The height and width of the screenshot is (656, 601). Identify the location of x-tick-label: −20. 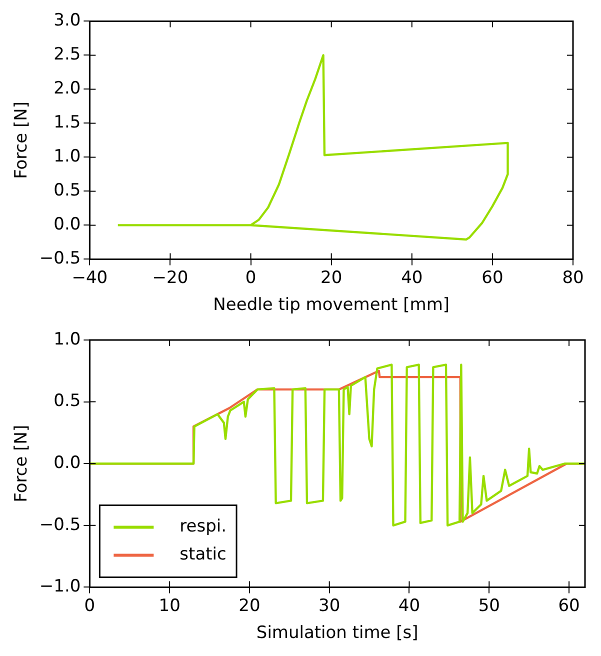
(170, 278).